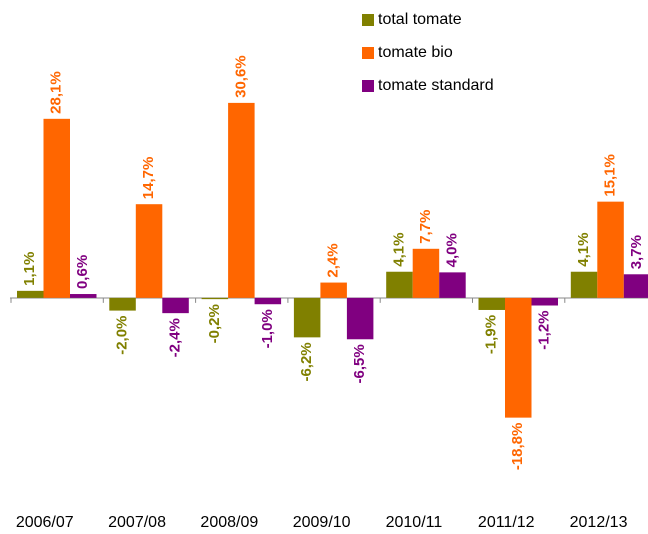 Image resolution: width=648 pixels, height=534 pixels. I want to click on value-label: -1,9%, so click(491, 334).